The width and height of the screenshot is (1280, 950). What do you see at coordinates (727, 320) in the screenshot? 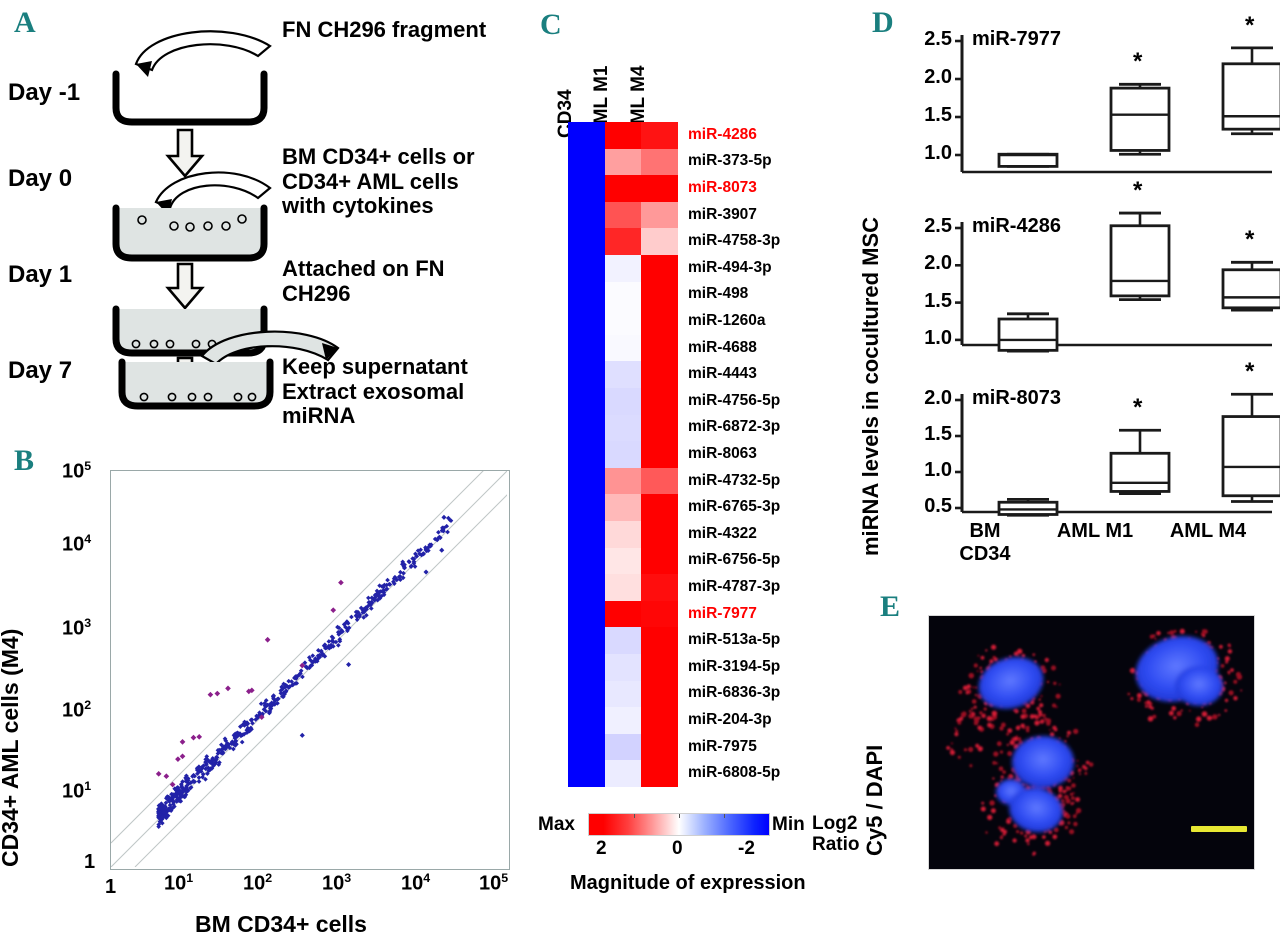
I see `heatmap-row-label: miR-1260a` at bounding box center [727, 320].